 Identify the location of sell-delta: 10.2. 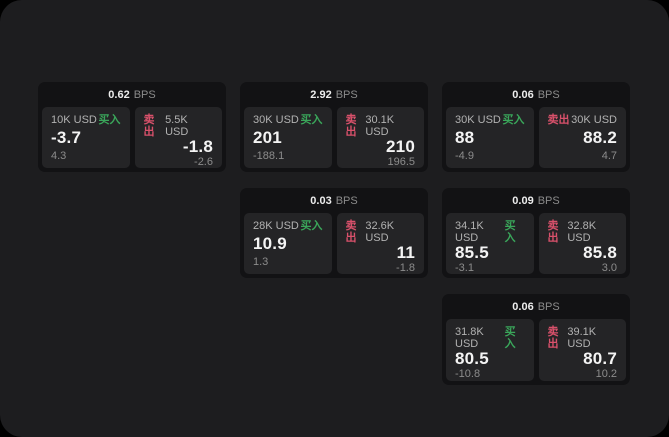
(606, 374).